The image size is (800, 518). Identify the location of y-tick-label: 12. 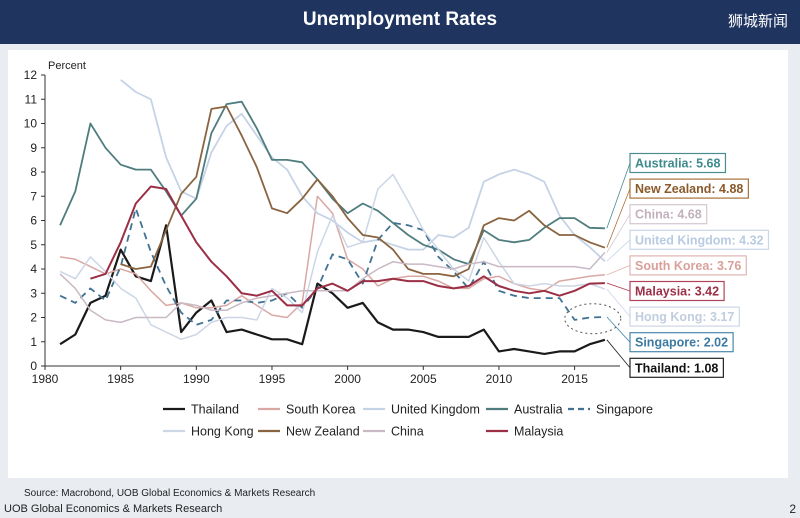
(31, 75).